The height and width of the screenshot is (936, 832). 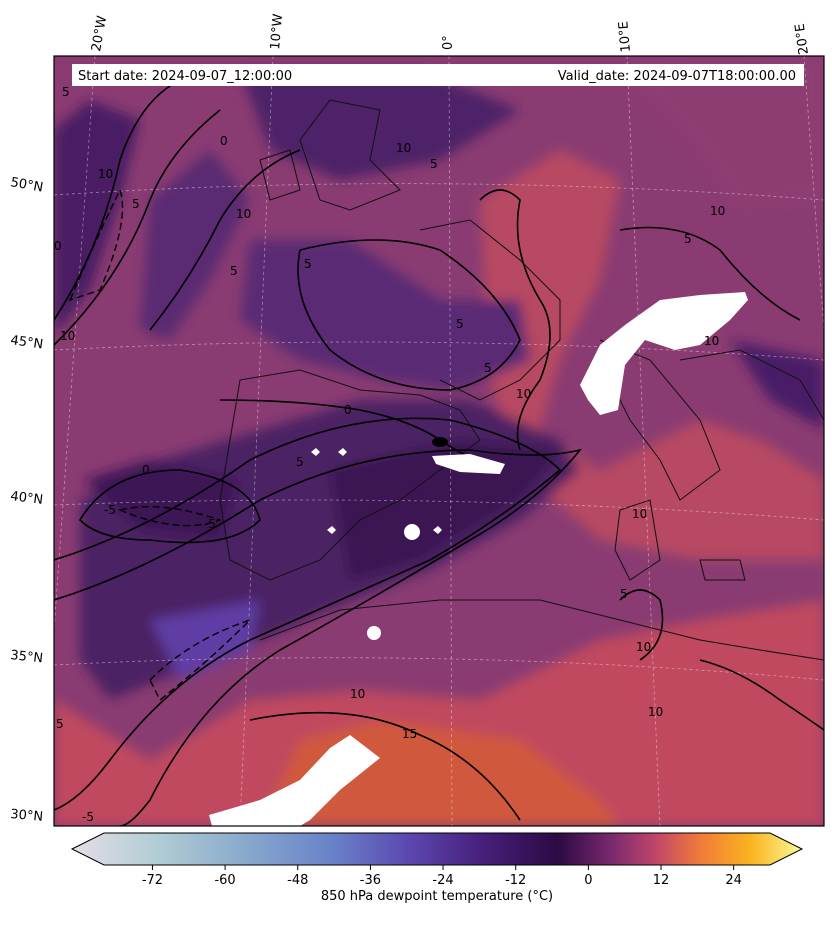 What do you see at coordinates (438, 75) in the screenshot?
I see `date-box` at bounding box center [438, 75].